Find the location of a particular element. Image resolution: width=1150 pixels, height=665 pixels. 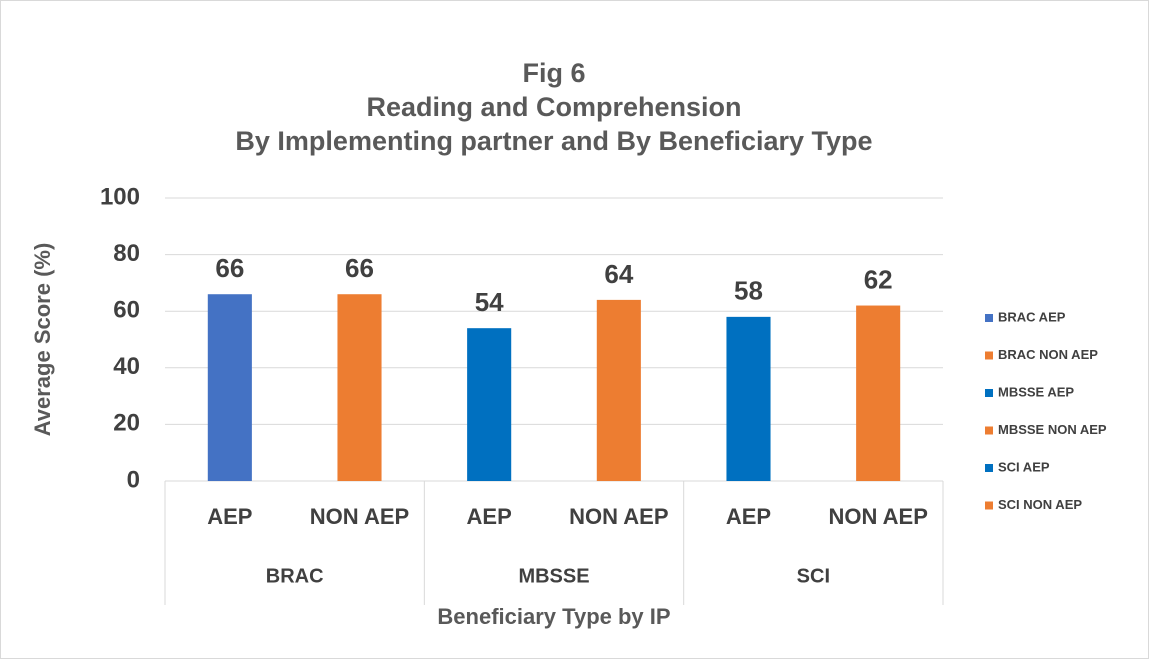

y-tick-label: 20 is located at coordinates (126, 423).